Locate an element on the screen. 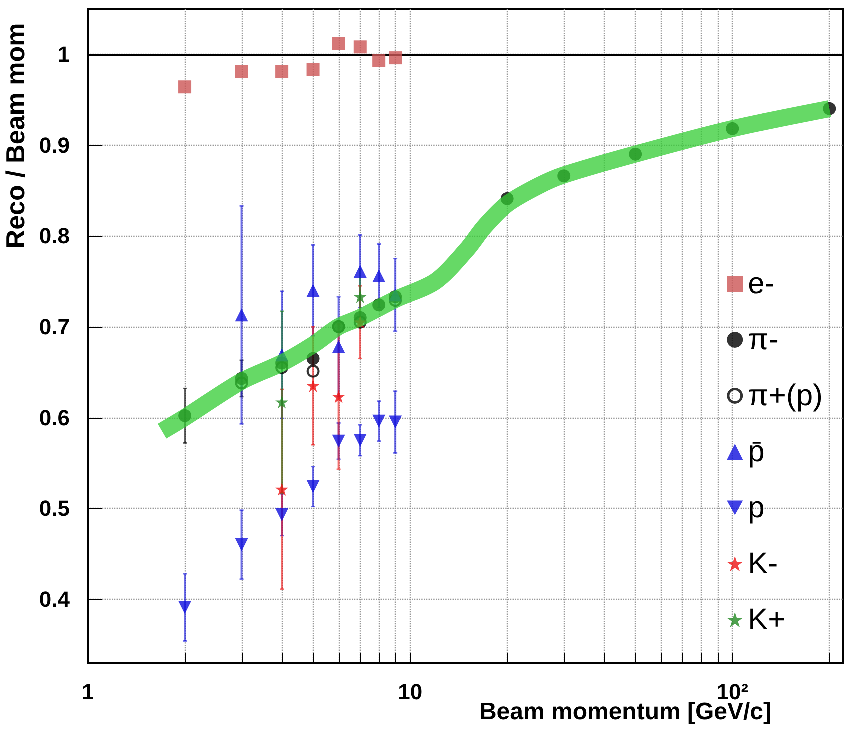 The height and width of the screenshot is (730, 848). x-tick-label: 1 is located at coordinates (88, 692).